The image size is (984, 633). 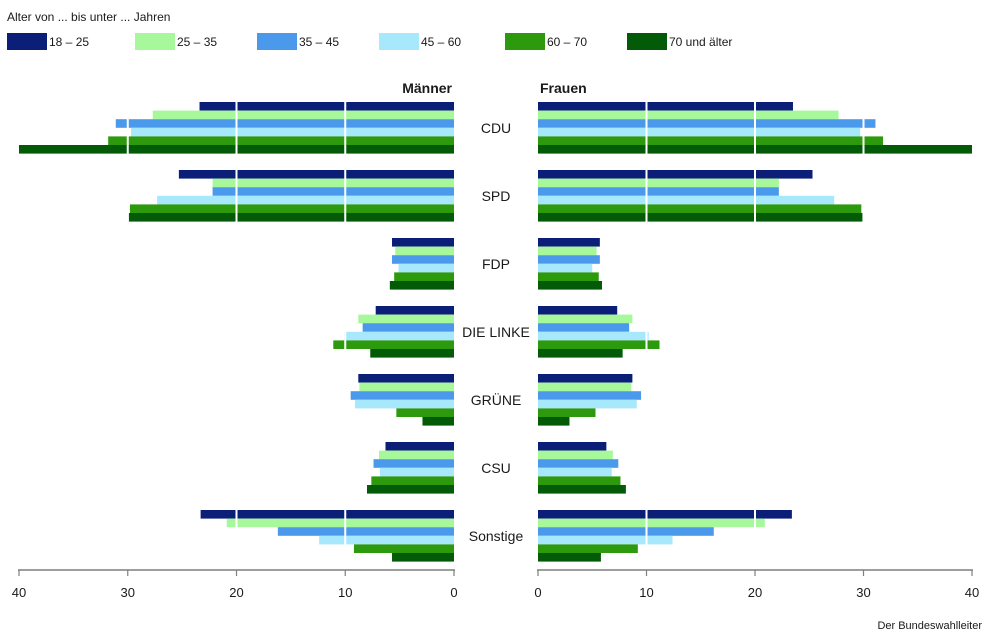 What do you see at coordinates (972, 592) in the screenshot?
I see `tick-label-frauen-4: 40` at bounding box center [972, 592].